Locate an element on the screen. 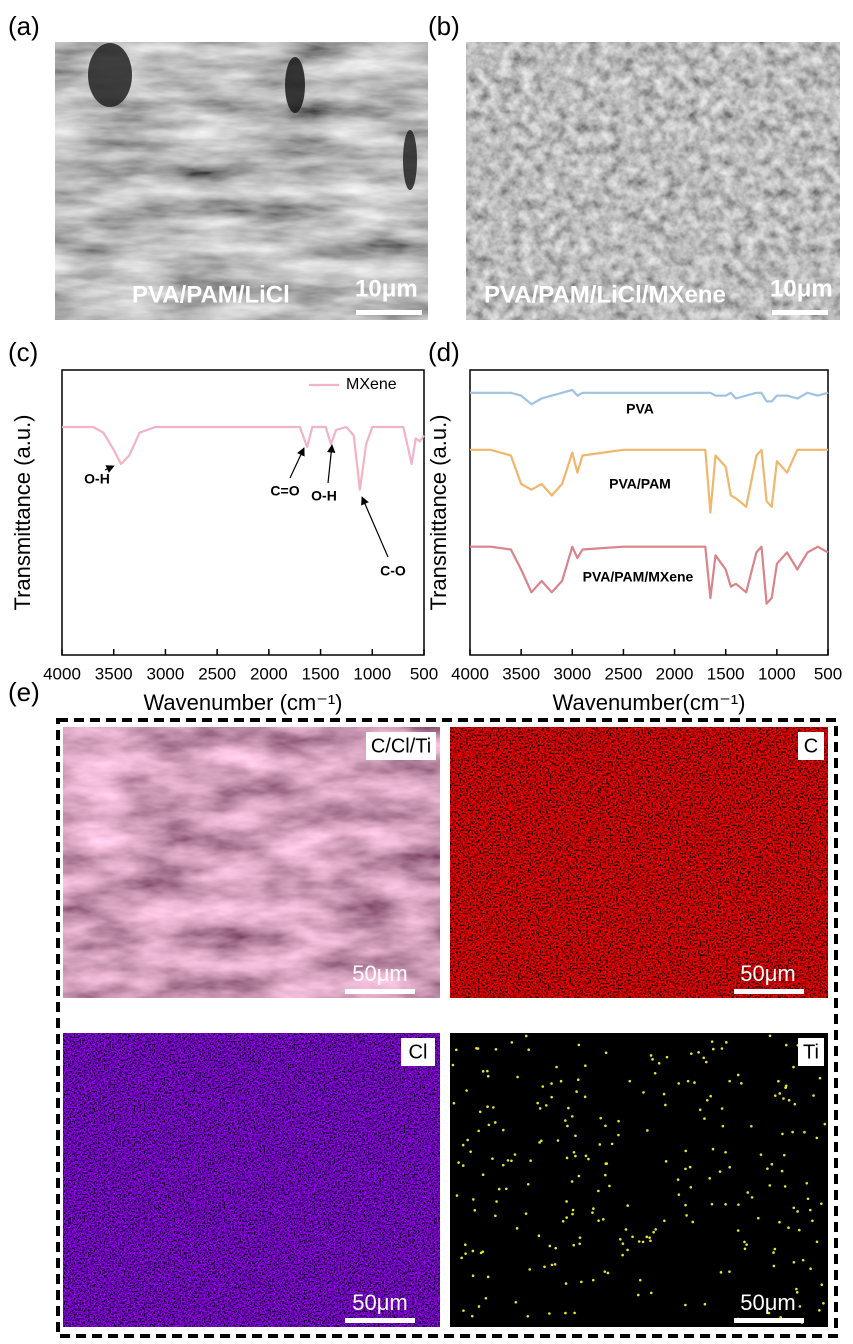 The image size is (853, 1344). x-tick-label: 1000 is located at coordinates (372, 673).